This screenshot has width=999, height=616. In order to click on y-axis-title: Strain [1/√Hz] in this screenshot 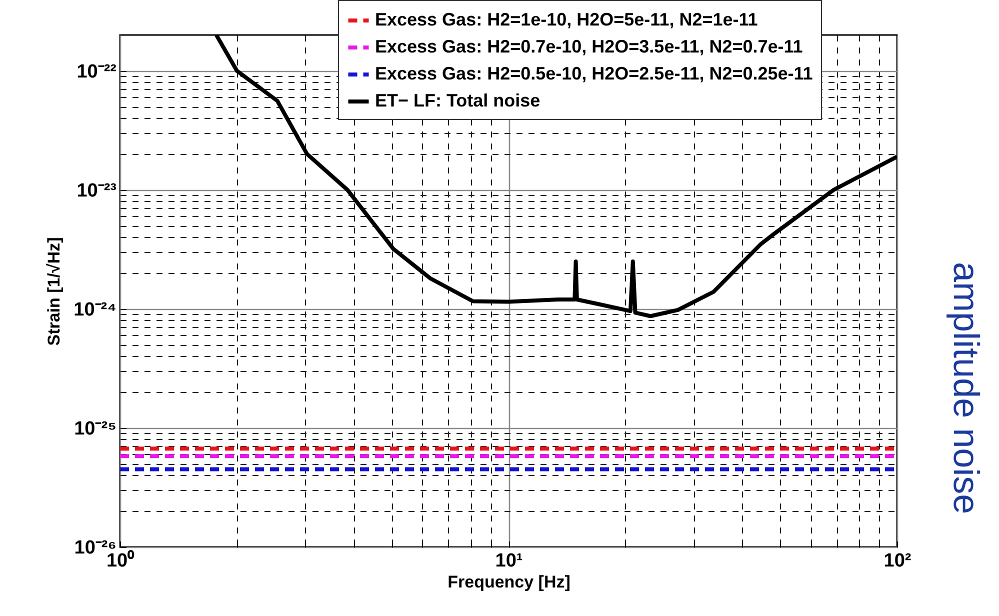, I will do `click(54, 291)`.